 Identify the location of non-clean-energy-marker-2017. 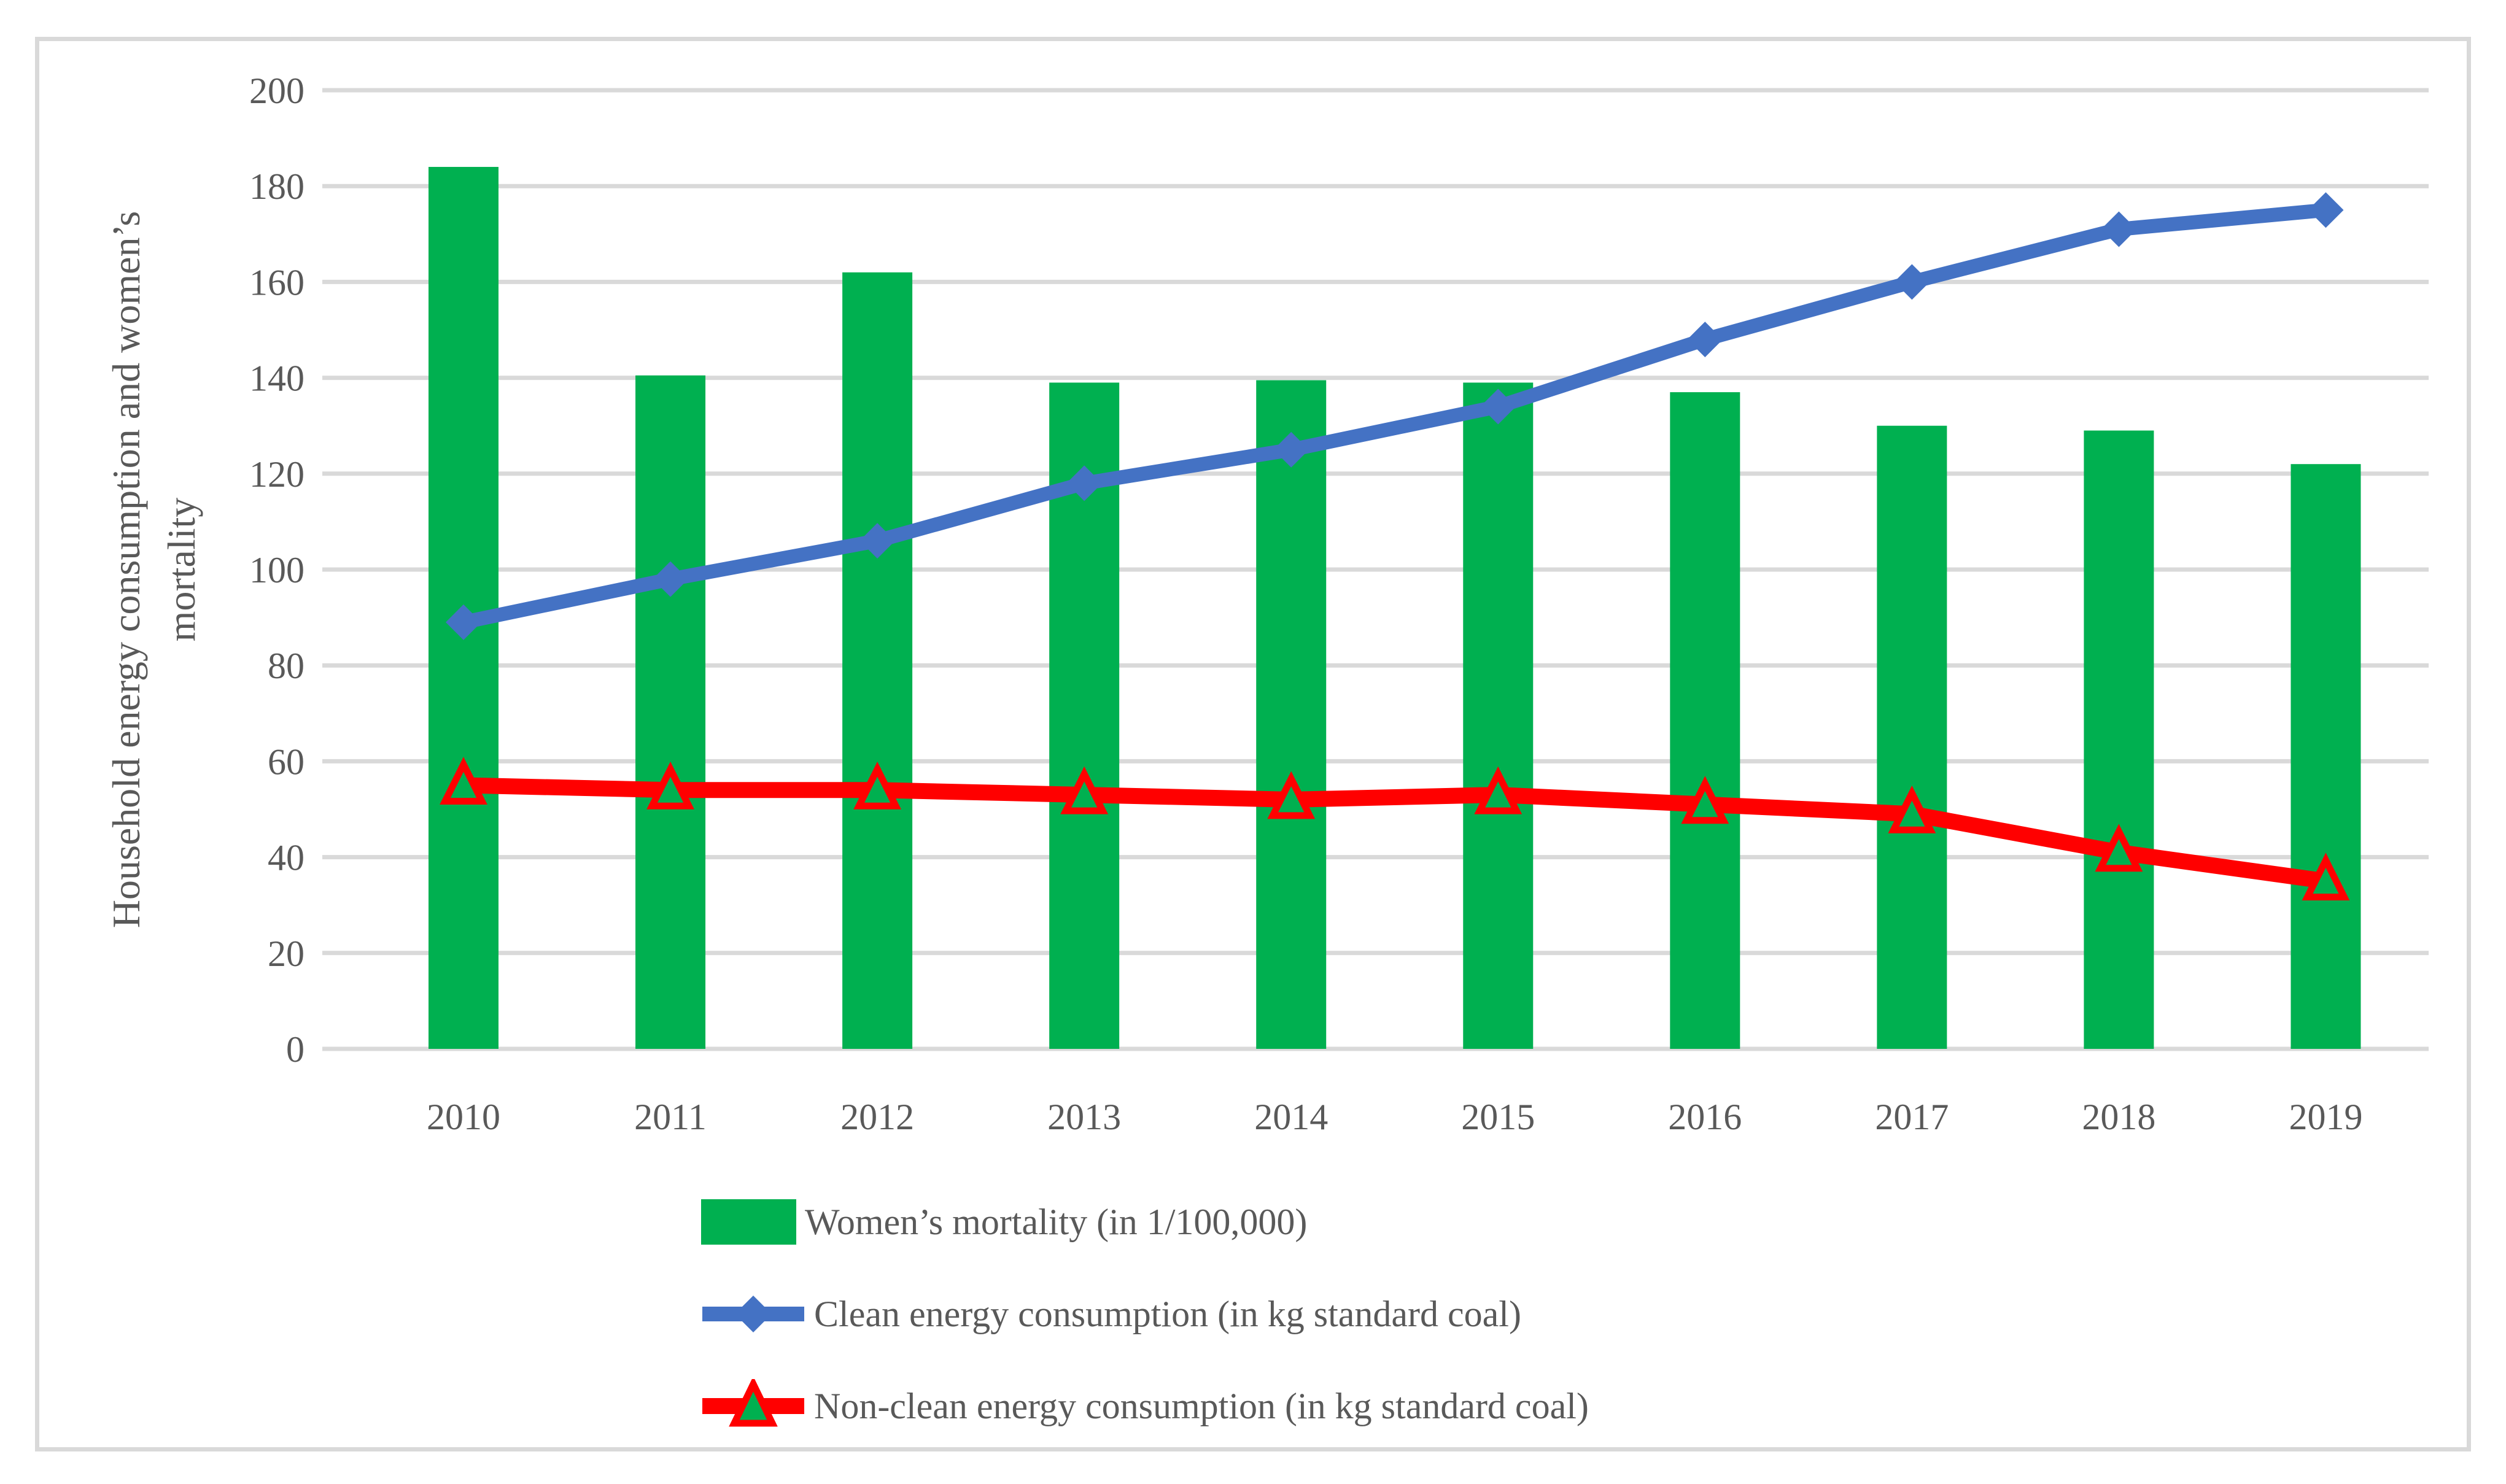
(1912, 809).